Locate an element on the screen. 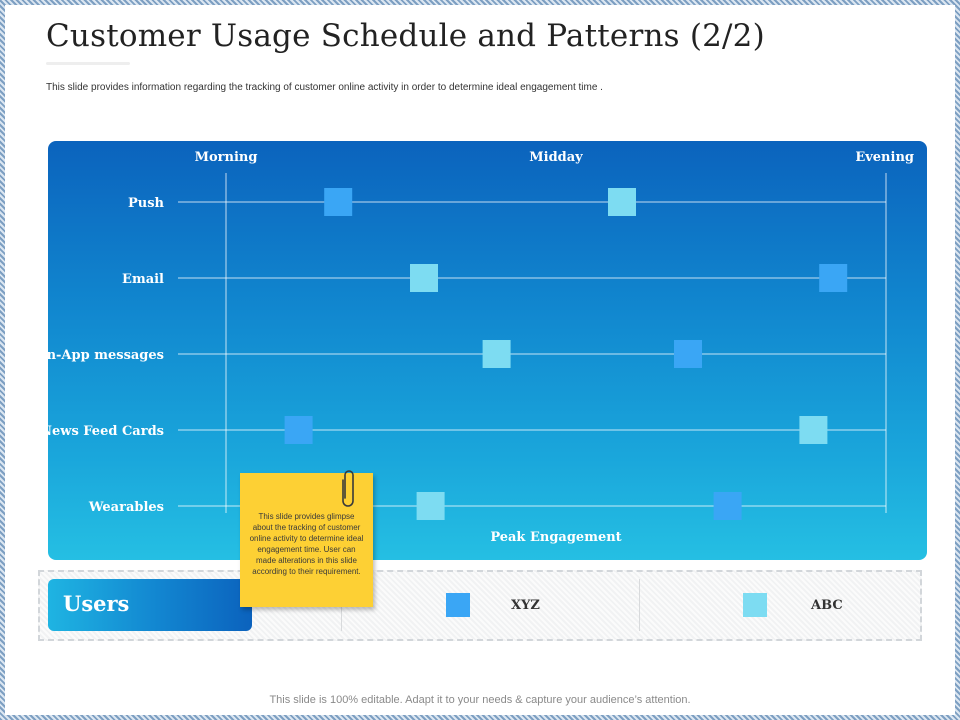 This screenshot has height=720, width=960. category-label: Email is located at coordinates (143, 279).